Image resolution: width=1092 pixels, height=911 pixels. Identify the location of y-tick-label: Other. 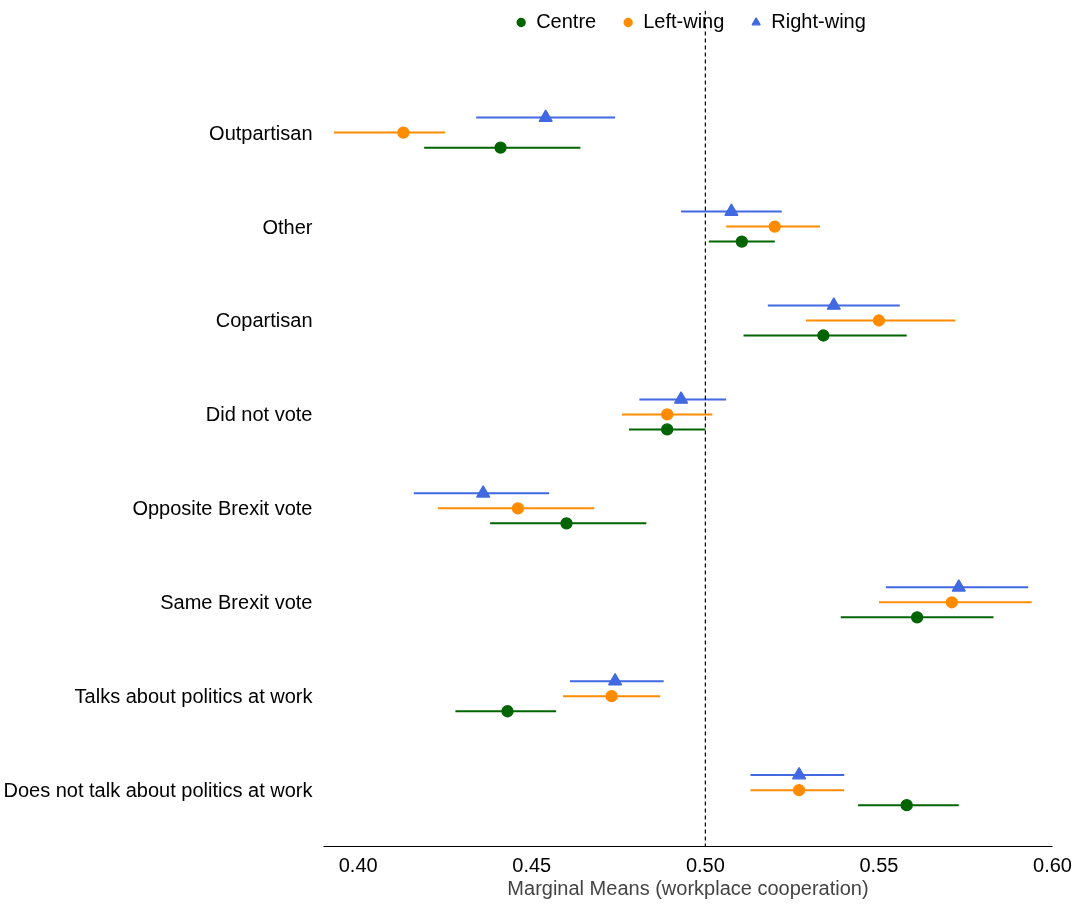
(287, 226).